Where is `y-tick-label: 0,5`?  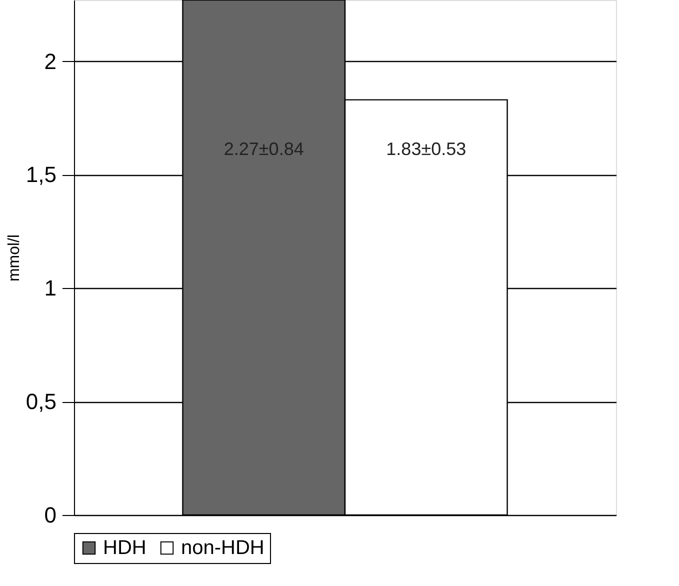 y-tick-label: 0,5 is located at coordinates (41, 401).